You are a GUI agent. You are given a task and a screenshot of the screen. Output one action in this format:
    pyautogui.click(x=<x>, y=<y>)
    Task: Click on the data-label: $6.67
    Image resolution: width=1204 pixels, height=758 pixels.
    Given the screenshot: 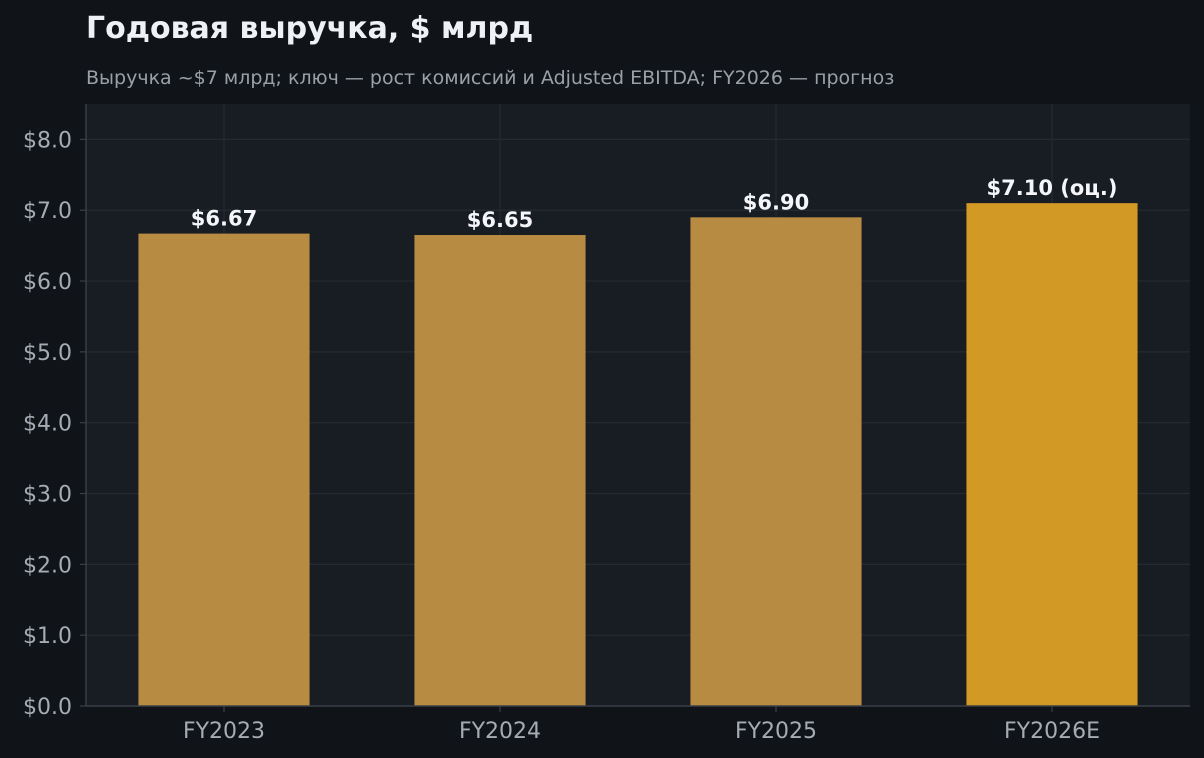 What is the action you would take?
    pyautogui.click(x=224, y=219)
    